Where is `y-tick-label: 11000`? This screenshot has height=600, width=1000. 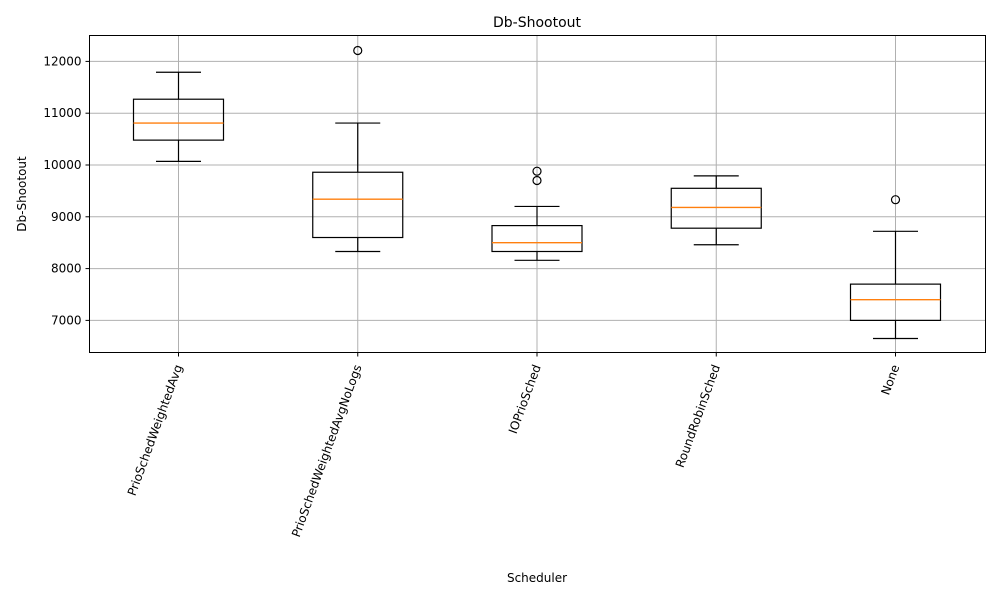
y-tick-label: 11000 is located at coordinates (62, 113).